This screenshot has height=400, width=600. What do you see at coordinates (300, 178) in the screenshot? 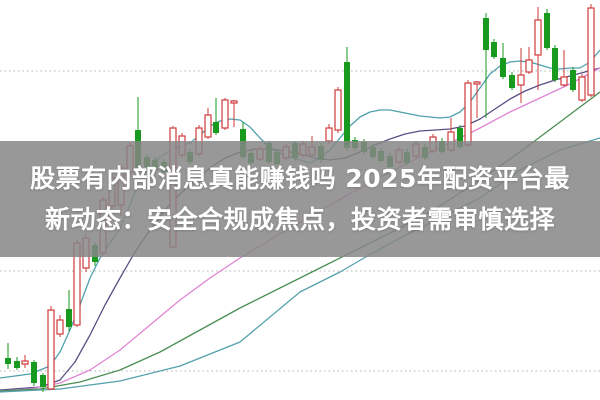
I see `headline-line-1: 股票有内部消息真能赚钱吗 2025年配资平台最` at bounding box center [300, 178].